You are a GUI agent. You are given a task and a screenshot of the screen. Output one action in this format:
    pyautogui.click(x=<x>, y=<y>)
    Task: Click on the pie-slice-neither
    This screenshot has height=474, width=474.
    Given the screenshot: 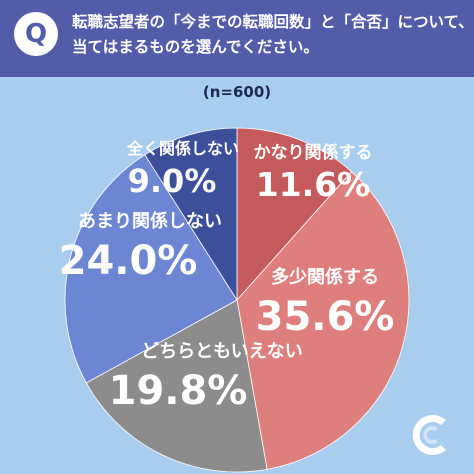 What is the action you would take?
    pyautogui.click(x=176, y=386)
    